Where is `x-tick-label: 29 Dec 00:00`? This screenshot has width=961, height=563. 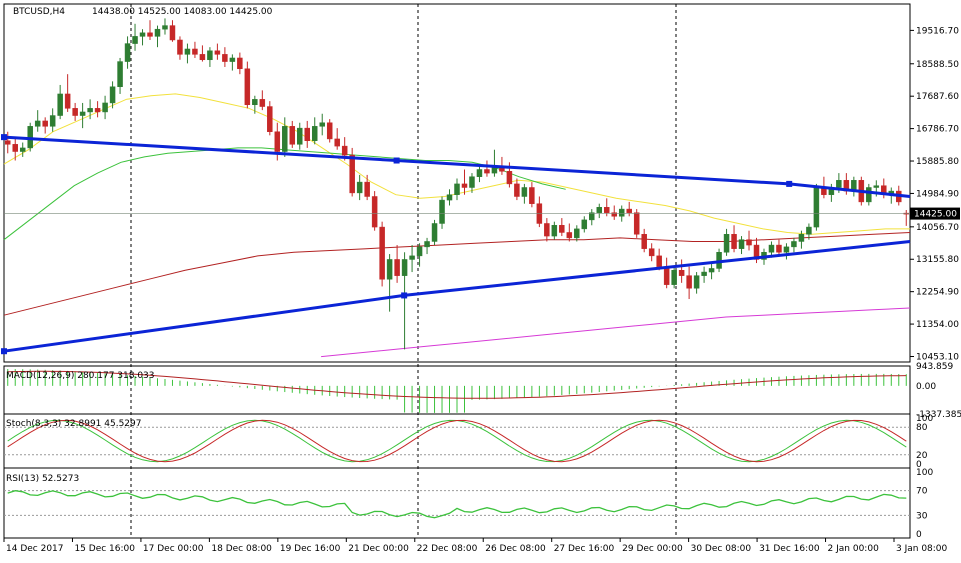
x-tick-label: 29 Dec 00:00 is located at coordinates (652, 549).